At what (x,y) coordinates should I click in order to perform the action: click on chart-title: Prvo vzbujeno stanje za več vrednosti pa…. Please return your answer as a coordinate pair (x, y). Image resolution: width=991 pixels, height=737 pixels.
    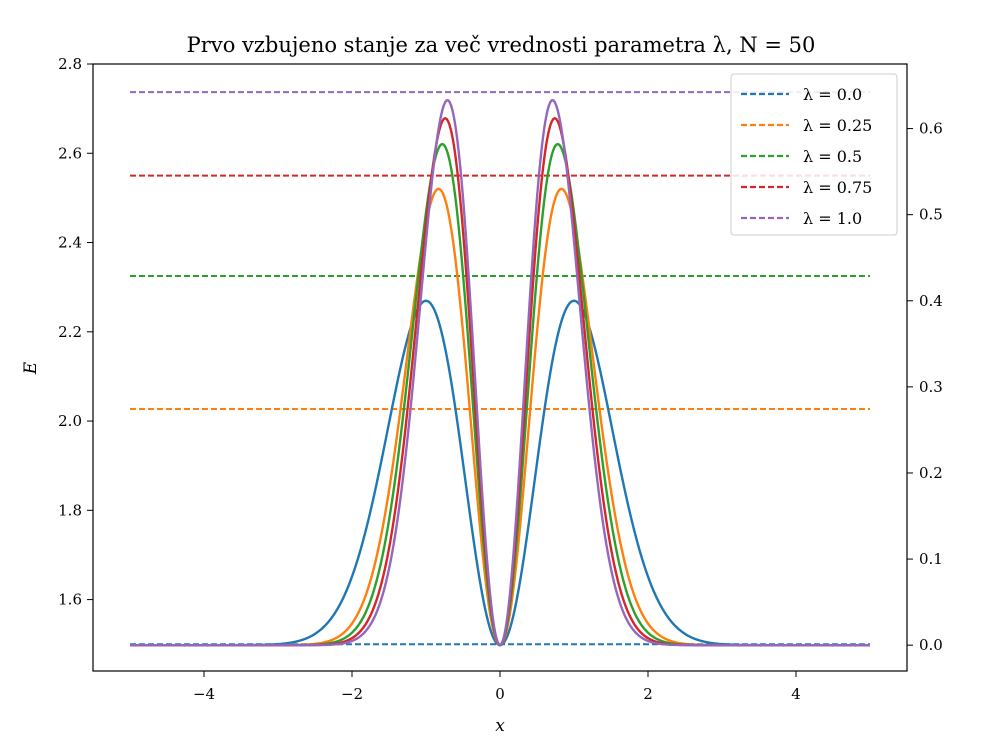
    Looking at the image, I should click on (501, 45).